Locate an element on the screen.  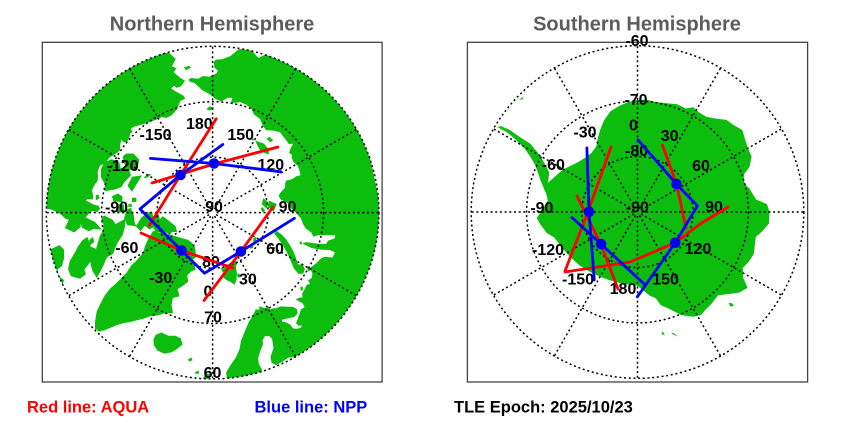
svg-text: -70 is located at coordinates (635, 100).